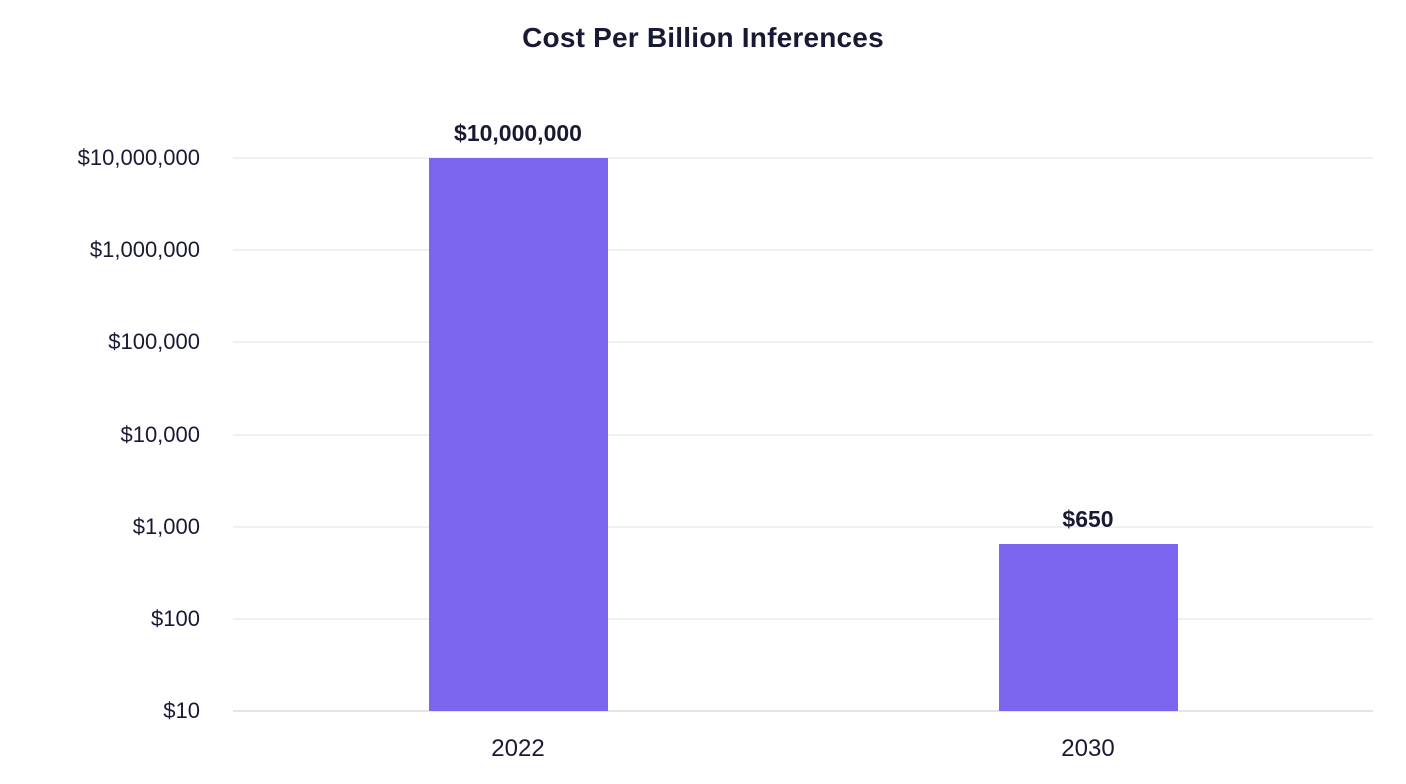  Describe the element at coordinates (1088, 748) in the screenshot. I see `x-axis-tick-label: 2030` at that location.